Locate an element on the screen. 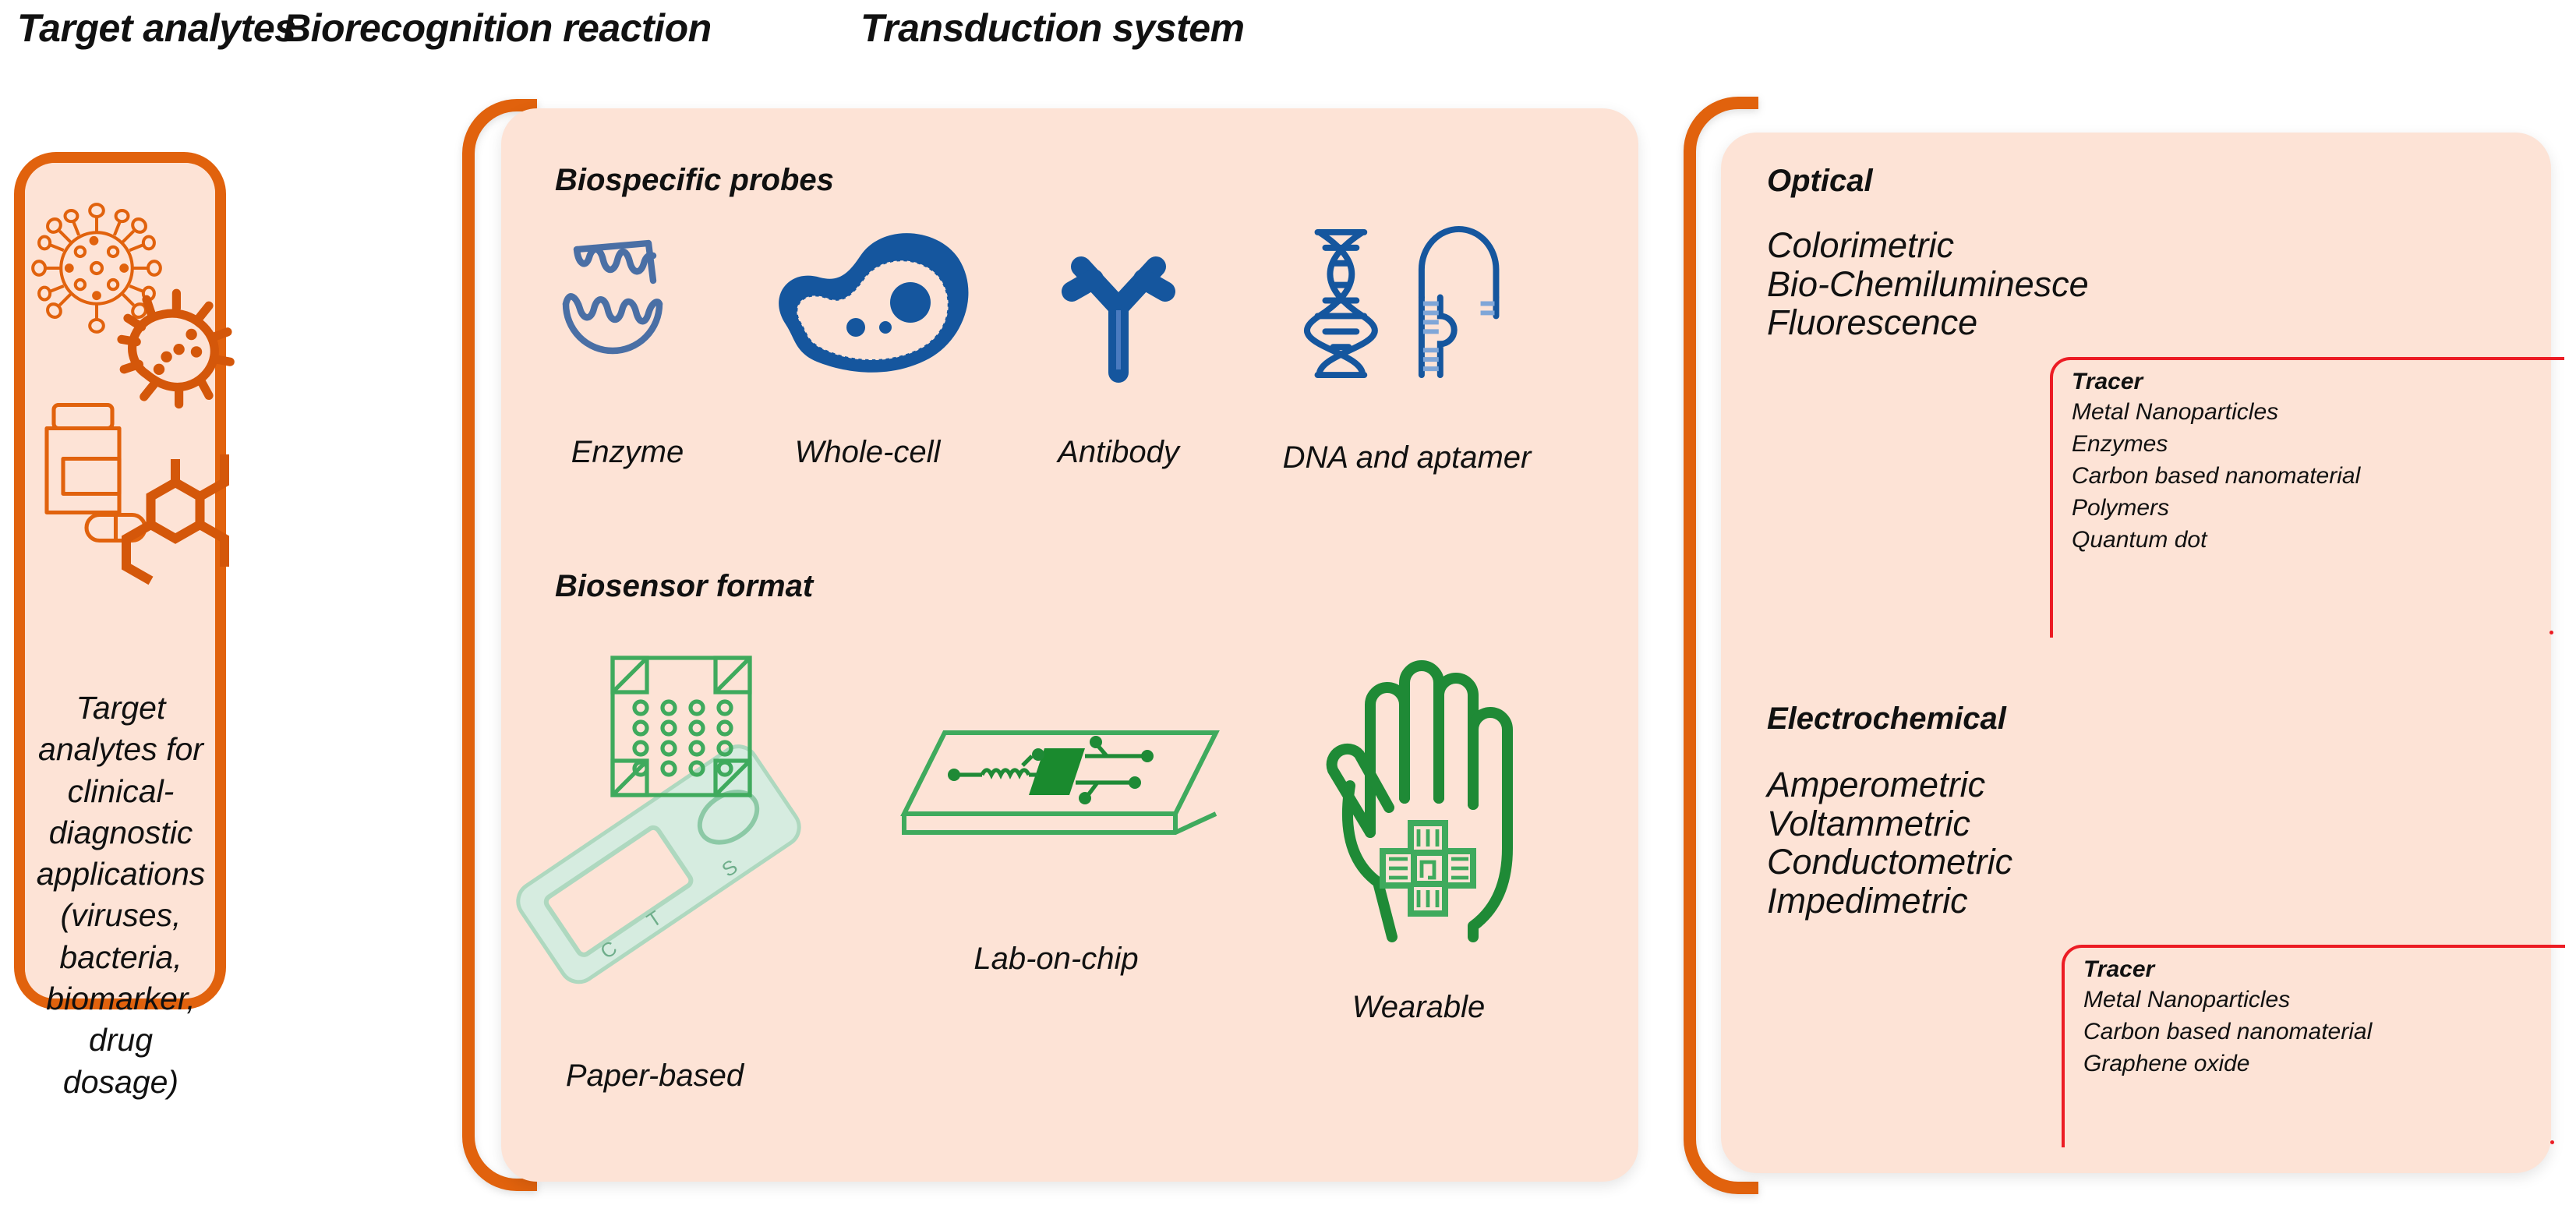 This screenshot has height=1230, width=2576. probe-label-whole-cell: Whole-cell is located at coordinates (867, 452).